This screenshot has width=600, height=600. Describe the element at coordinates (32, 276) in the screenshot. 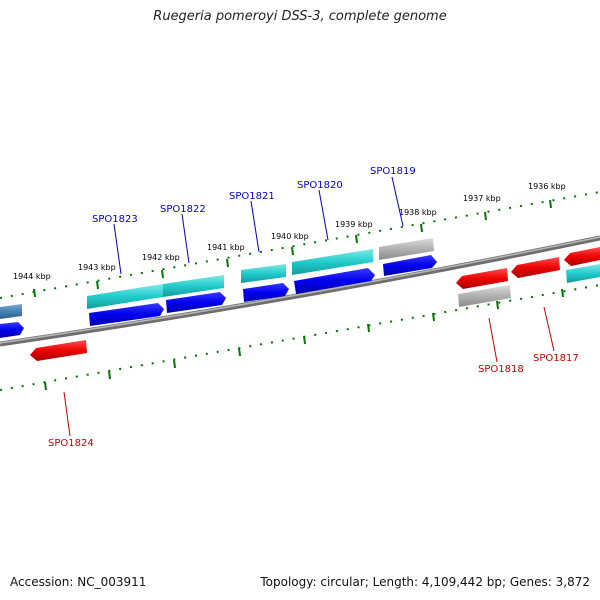

I see `scale-label-1944: 1944 kbp` at that location.